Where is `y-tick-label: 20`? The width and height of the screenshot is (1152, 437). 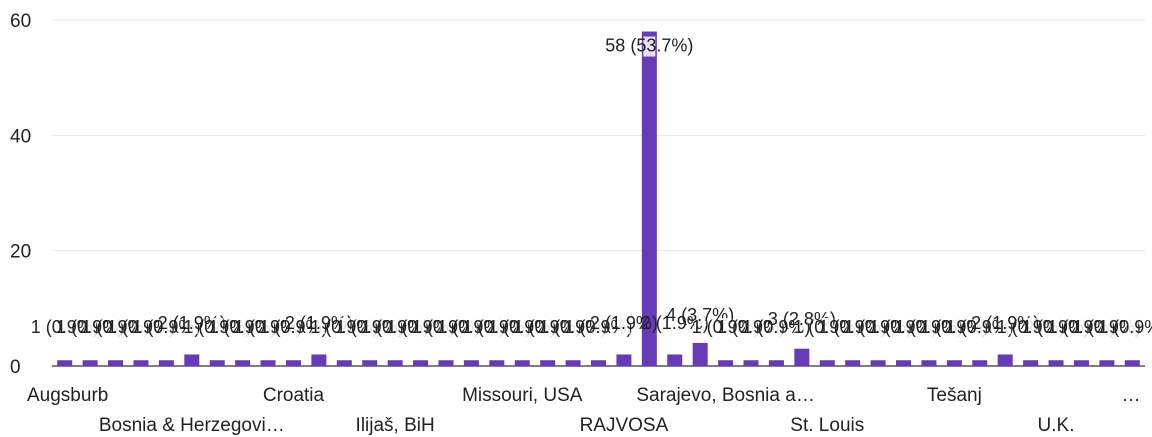 y-tick-label: 20 is located at coordinates (20, 252).